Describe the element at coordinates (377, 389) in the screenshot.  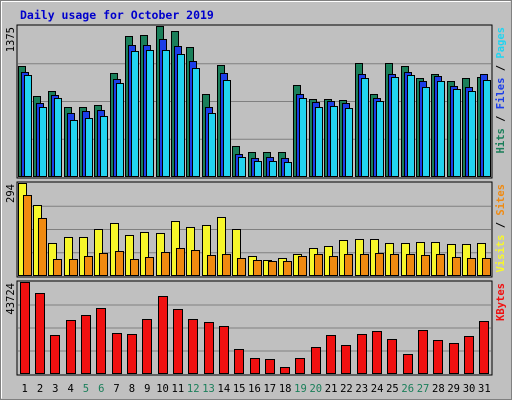
I see `day-label-24: 24` at that location.